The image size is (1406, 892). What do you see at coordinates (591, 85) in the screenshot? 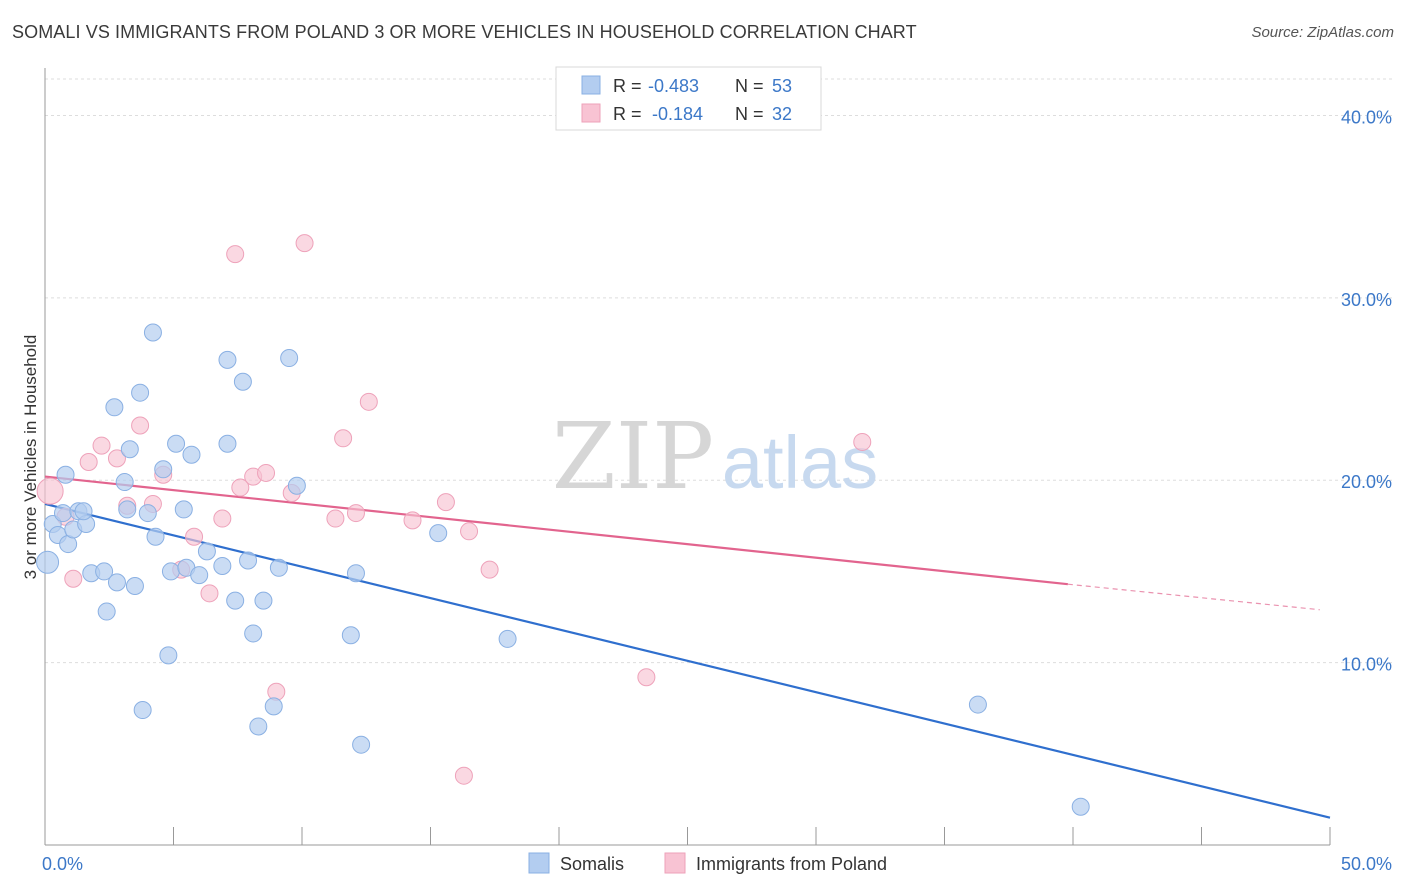
I see `somali-legend-swatch` at bounding box center [591, 85].